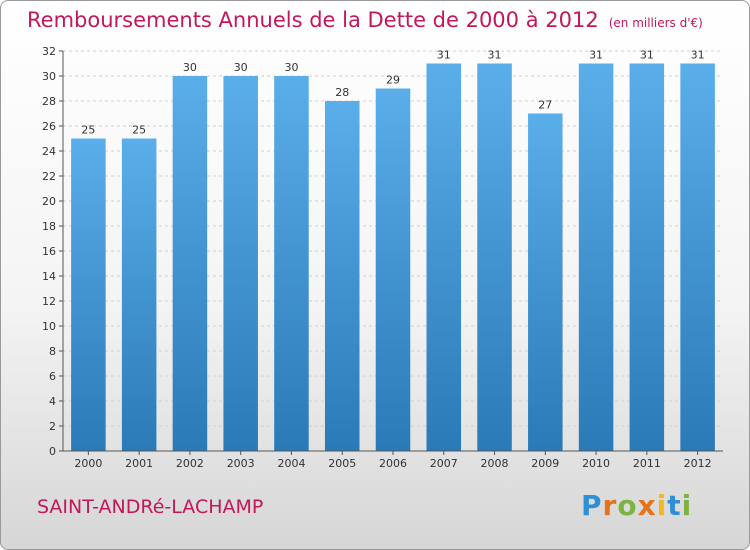  I want to click on y-tick-label: 18, so click(49, 226).